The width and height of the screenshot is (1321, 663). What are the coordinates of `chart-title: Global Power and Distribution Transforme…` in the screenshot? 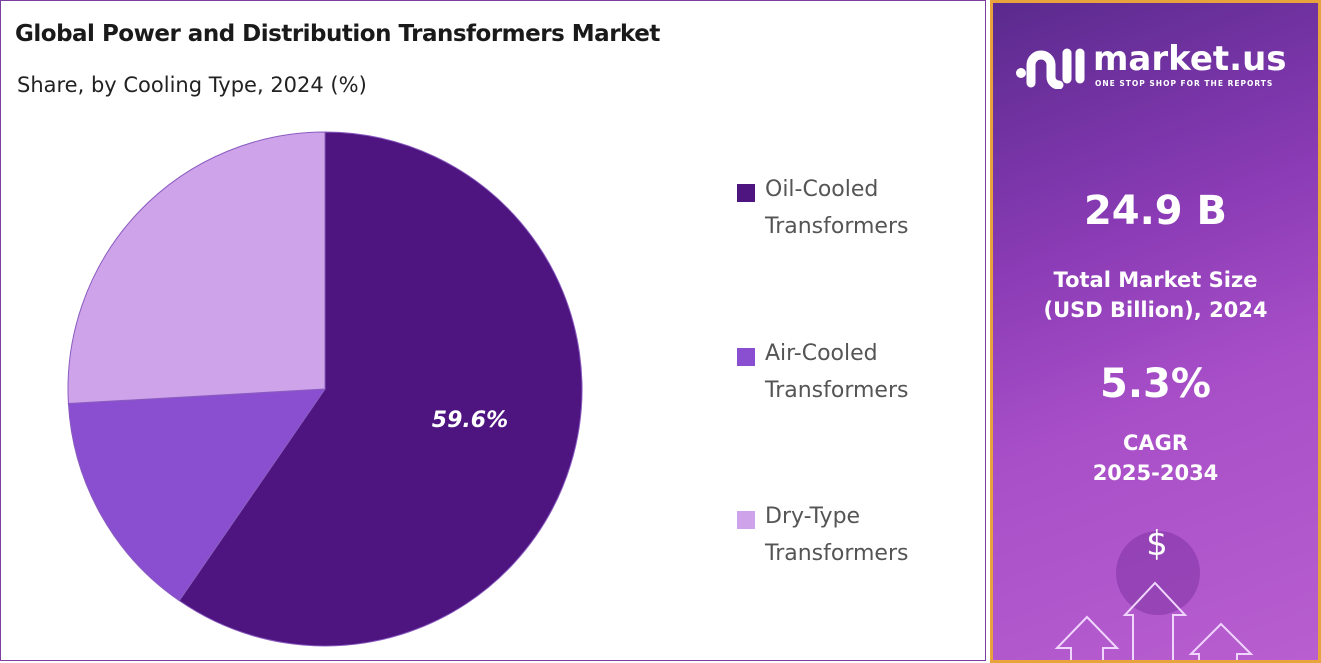 It's located at (337, 34).